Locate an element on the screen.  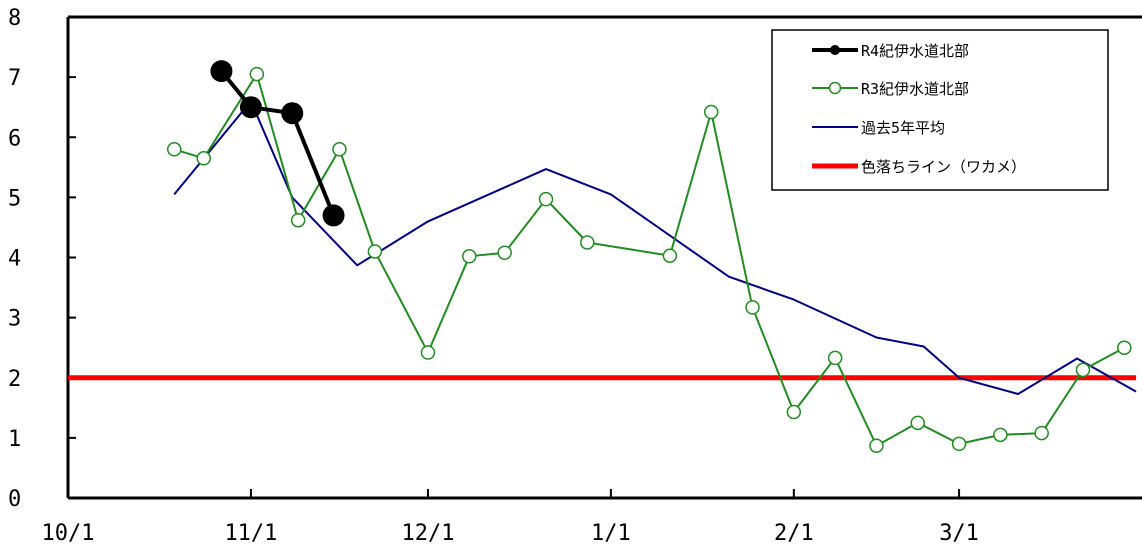
y-tick-label: 7 is located at coordinates (14, 78).